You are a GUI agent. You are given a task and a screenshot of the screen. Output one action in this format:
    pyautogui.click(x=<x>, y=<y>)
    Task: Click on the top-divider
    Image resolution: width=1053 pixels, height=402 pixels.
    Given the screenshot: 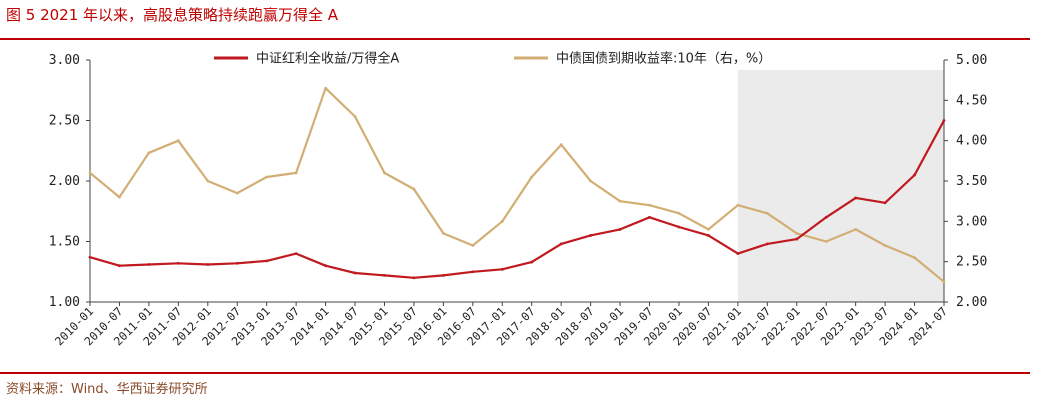 What is the action you would take?
    pyautogui.click(x=515, y=39)
    